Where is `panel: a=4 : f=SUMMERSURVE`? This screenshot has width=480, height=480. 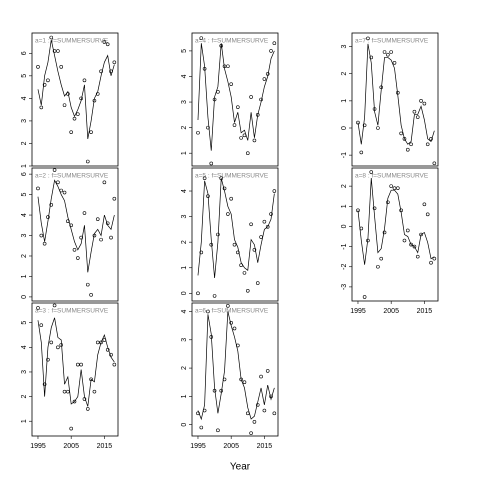 panel: a=4 : f=SUMMERSURVE is located at coordinates (236, 101).